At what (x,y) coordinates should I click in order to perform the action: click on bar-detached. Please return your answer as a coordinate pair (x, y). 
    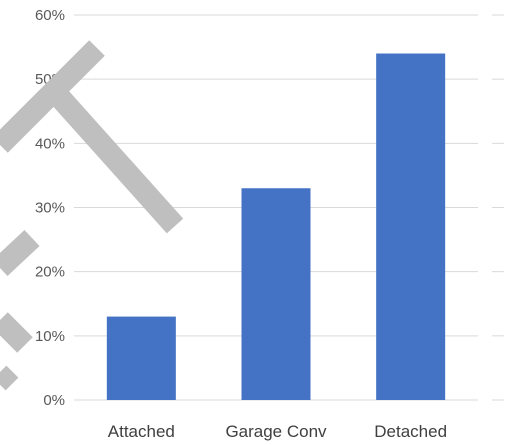
    Looking at the image, I should click on (411, 226).